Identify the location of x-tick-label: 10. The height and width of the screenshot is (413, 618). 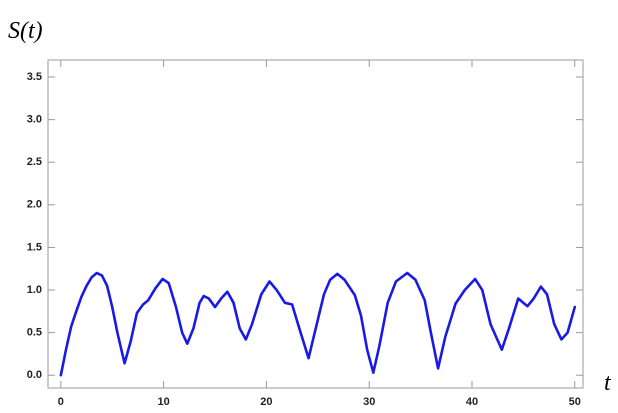
(164, 402).